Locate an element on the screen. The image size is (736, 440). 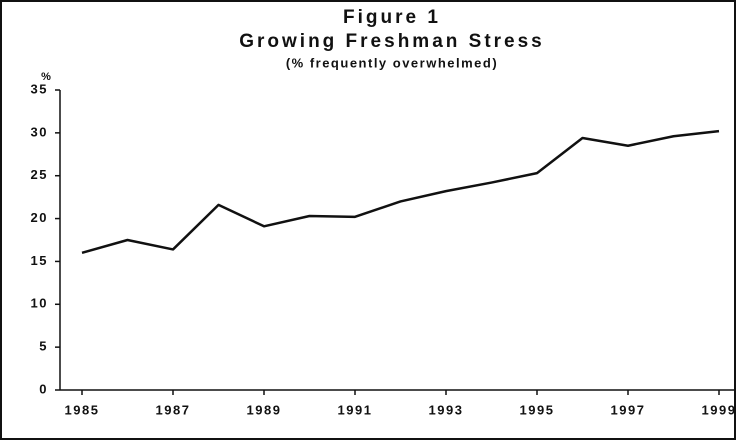
chart-subtitle: Growing Freshman Stress is located at coordinates (392, 41).